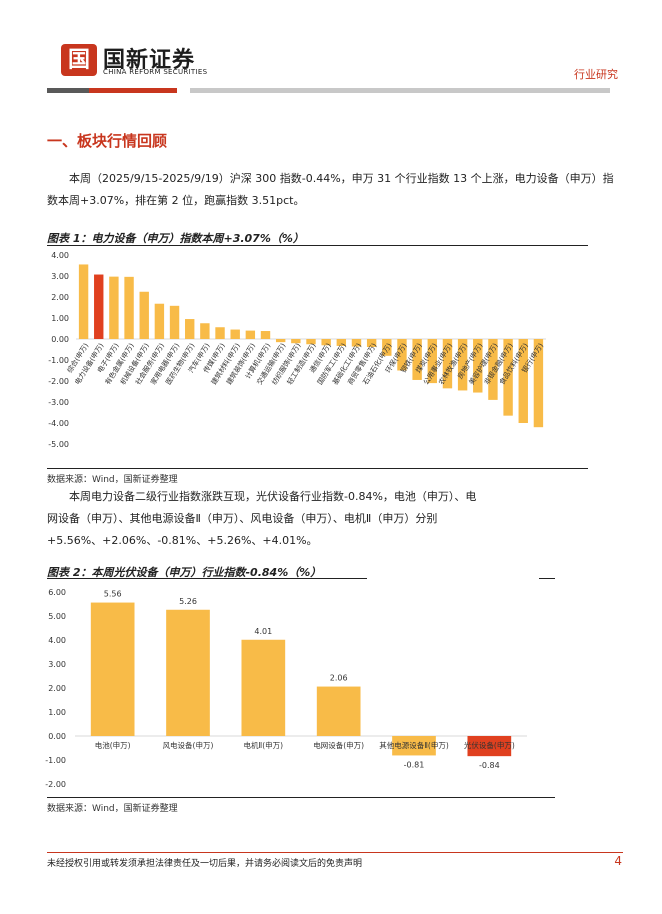 This screenshot has height=914, width=662. Describe the element at coordinates (149, 60) in the screenshot. I see `company-name: 国新证券` at that location.